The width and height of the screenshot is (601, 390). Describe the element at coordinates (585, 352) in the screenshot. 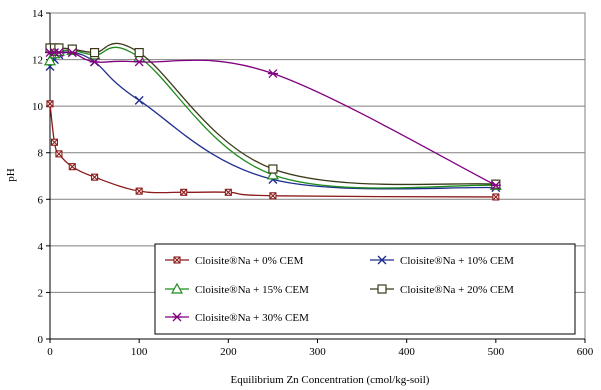

I see `x-tick-label-600: 600` at that location.